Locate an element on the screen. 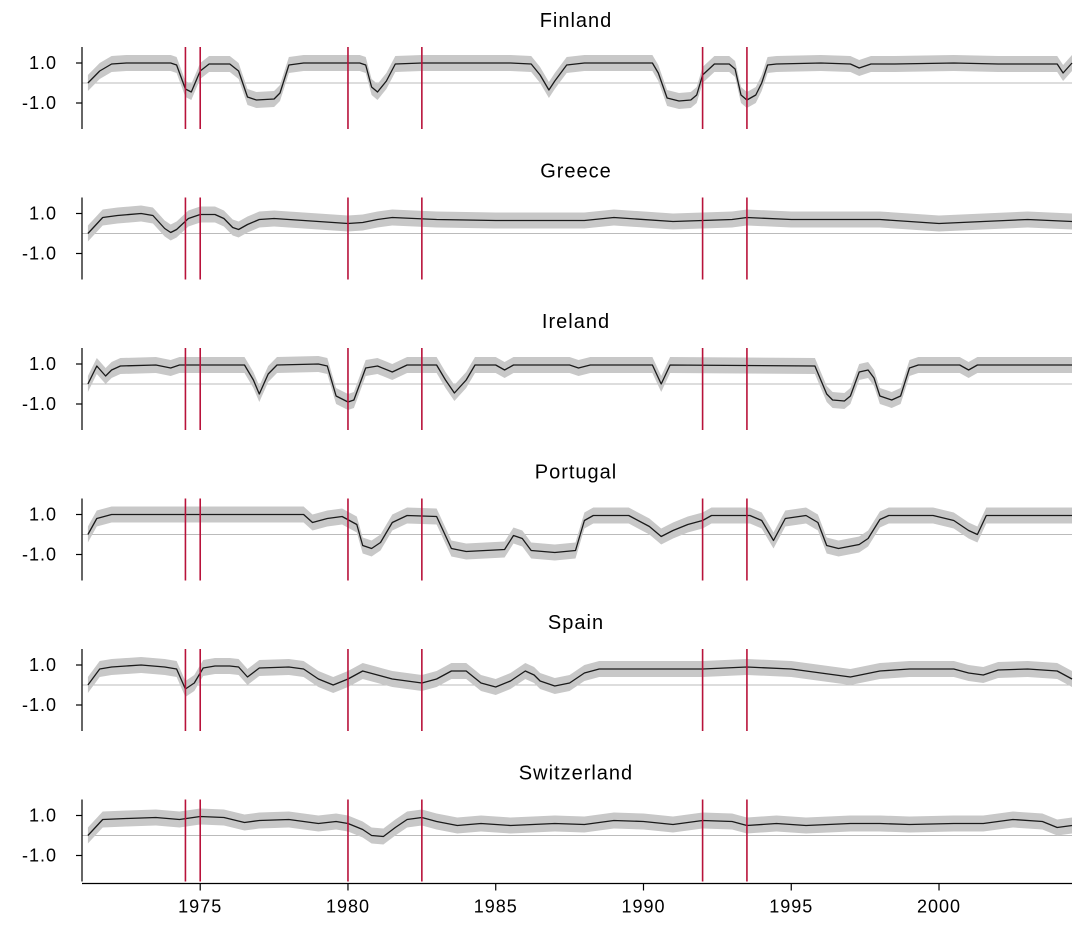  x-tick-label: 1995 is located at coordinates (791, 907).